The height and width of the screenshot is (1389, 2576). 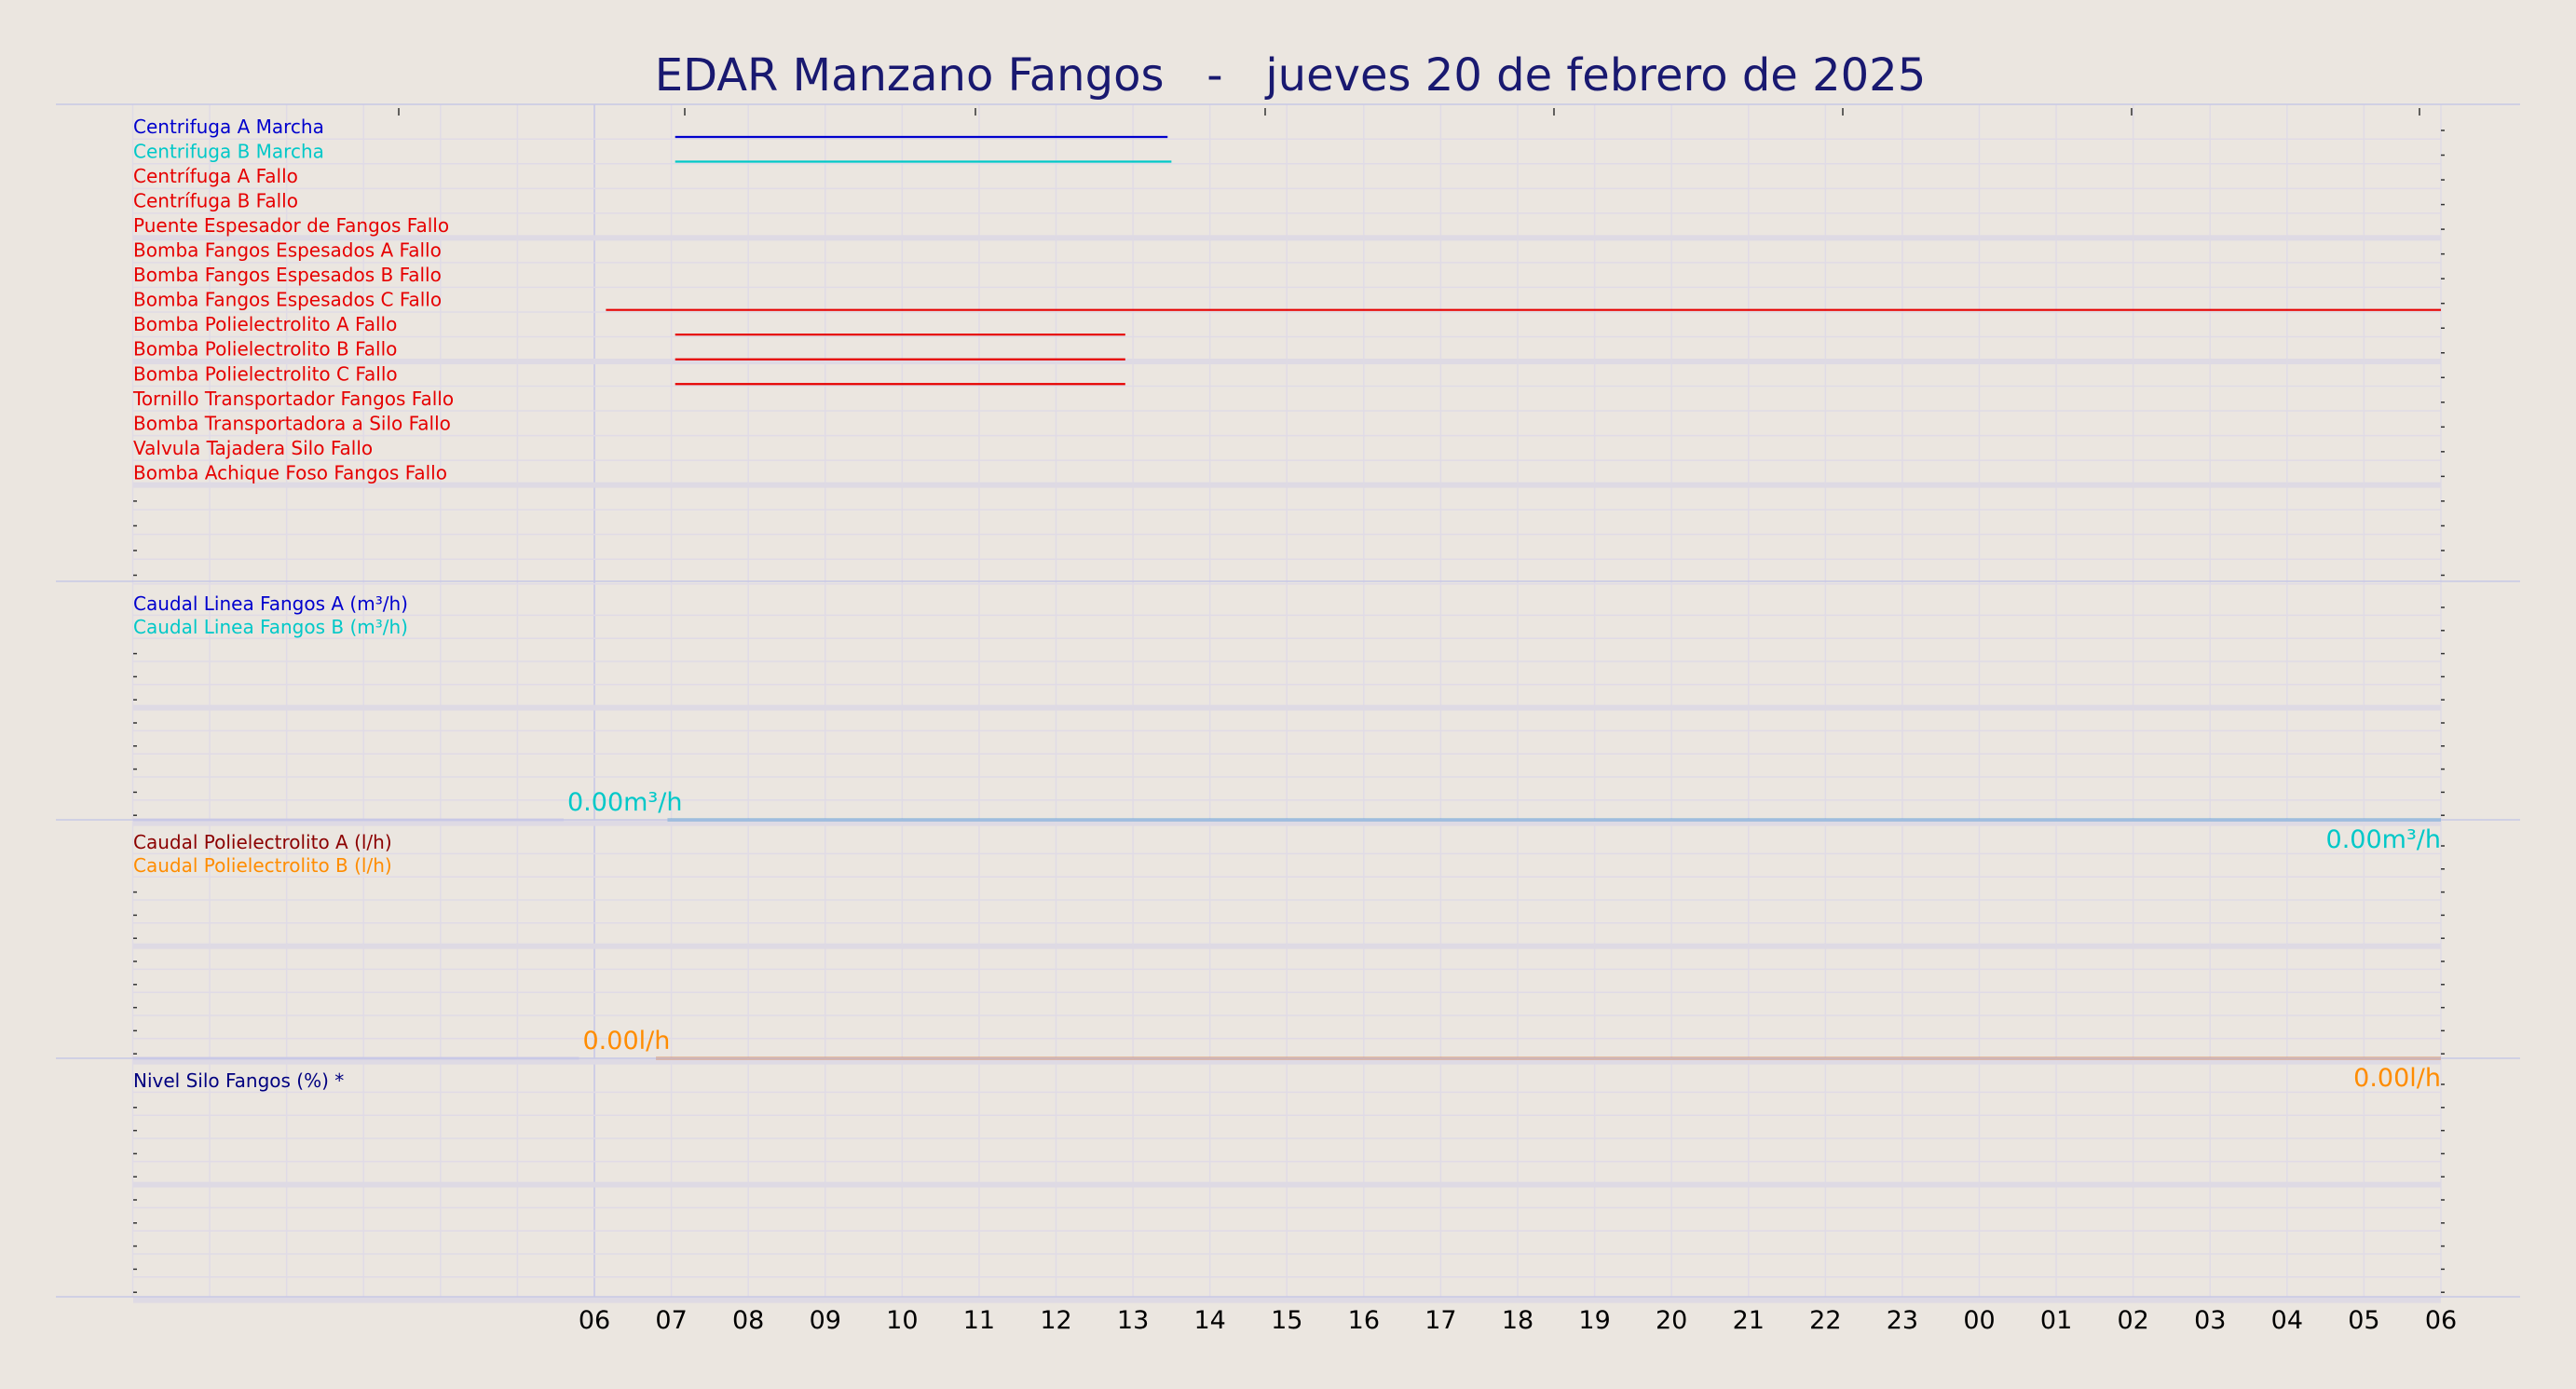 What do you see at coordinates (902, 1320) in the screenshot?
I see `x-tick-label: 10` at bounding box center [902, 1320].